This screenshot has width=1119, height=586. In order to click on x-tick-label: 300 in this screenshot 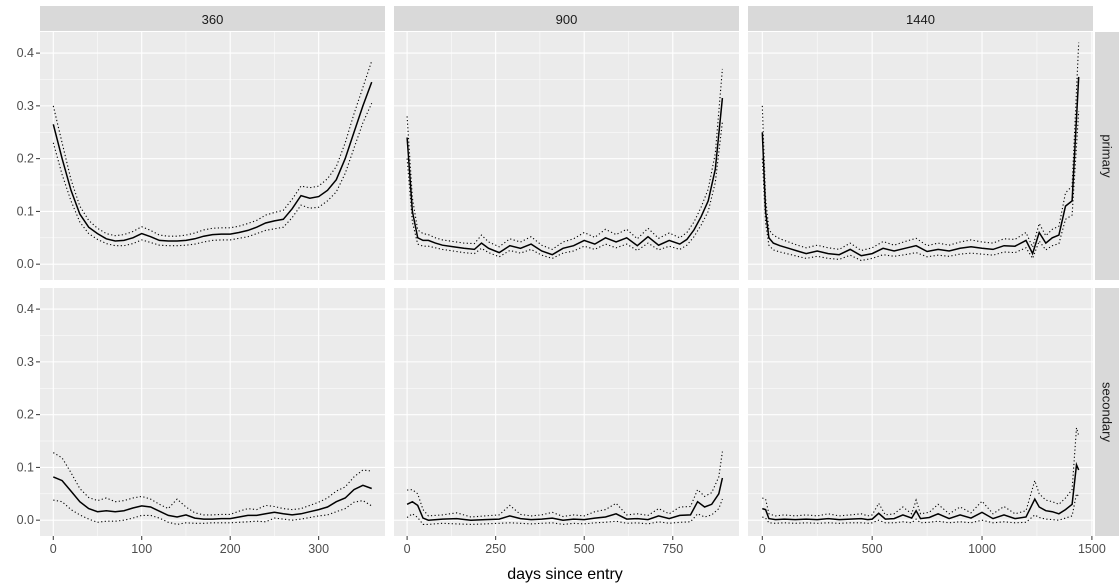, I will do `click(318, 549)`.